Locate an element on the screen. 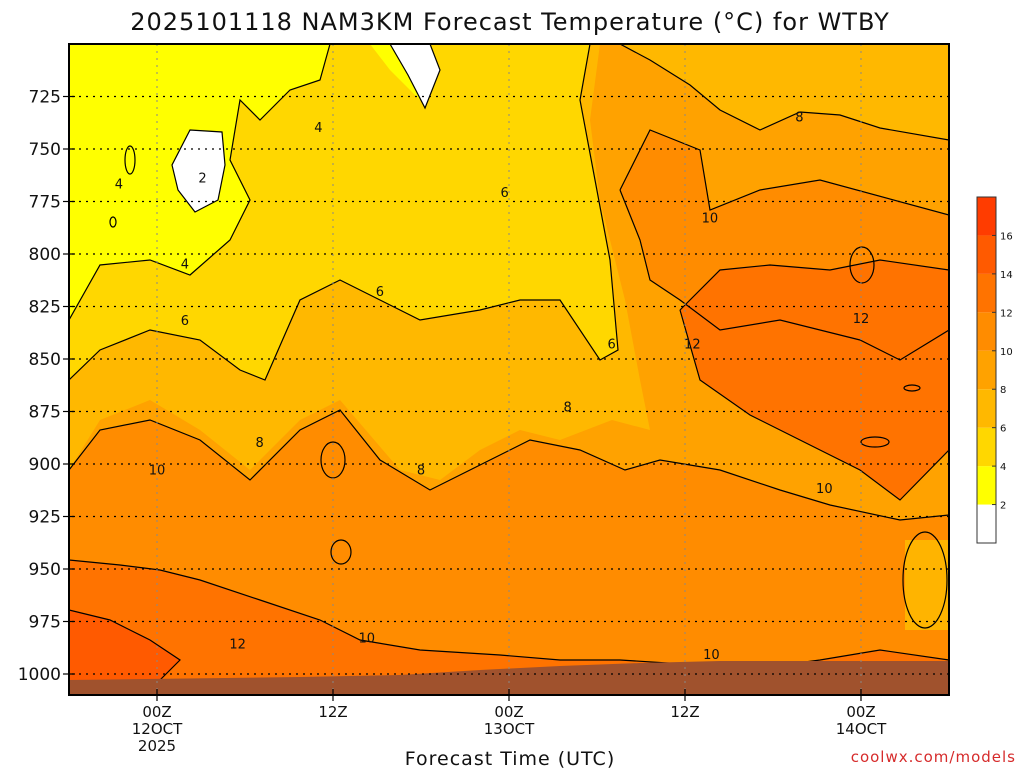  x-tick-label: 2025 is located at coordinates (157, 746).